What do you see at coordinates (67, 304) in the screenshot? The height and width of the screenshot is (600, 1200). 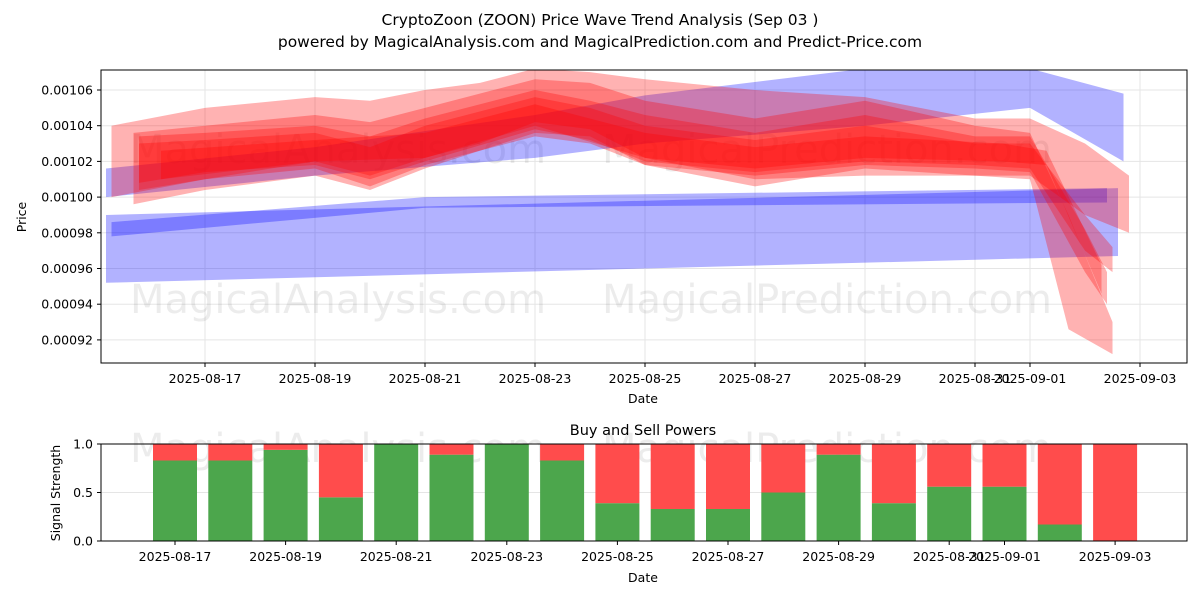 I see `y-tick-label: 0.00094` at bounding box center [67, 304].